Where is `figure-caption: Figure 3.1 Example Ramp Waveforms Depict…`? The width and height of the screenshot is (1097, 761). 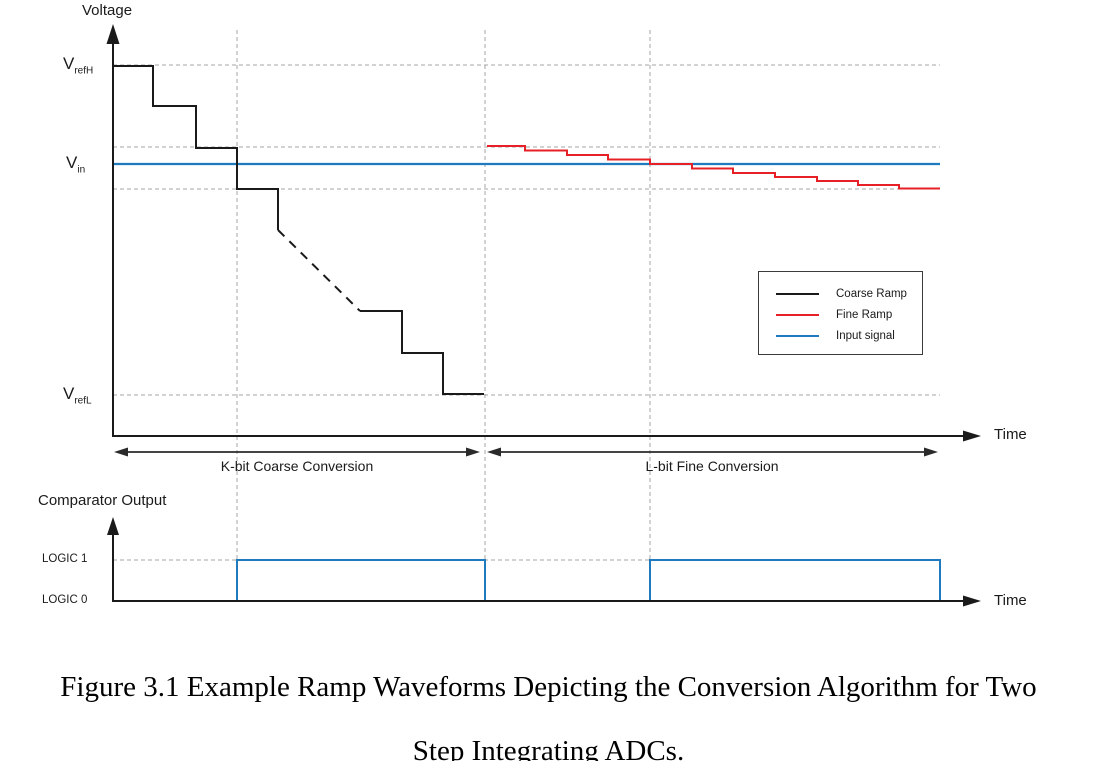
figure-caption: Figure 3.1 Example Ramp Waveforms Depict… is located at coordinates (548, 708).